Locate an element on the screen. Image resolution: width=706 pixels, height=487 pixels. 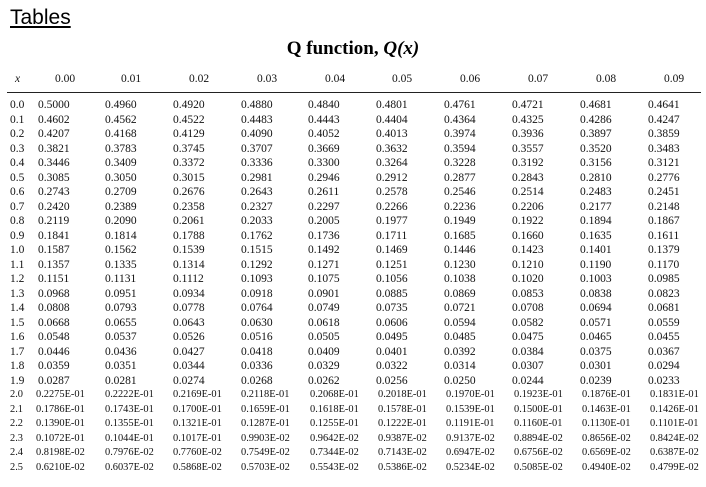
table-cell: 0.3897 is located at coordinates (596, 134).